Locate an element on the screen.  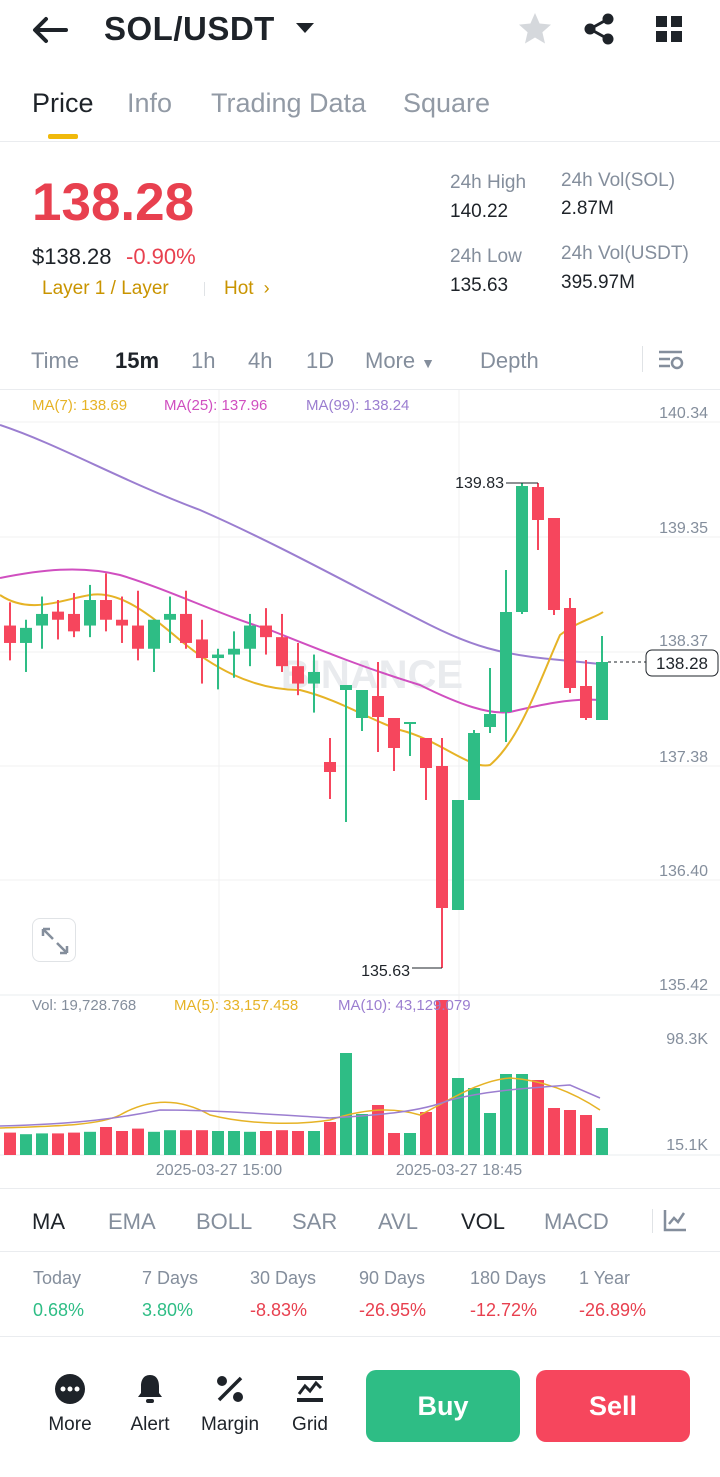
perf-value-1y: -26.89% is located at coordinates (613, 1310).